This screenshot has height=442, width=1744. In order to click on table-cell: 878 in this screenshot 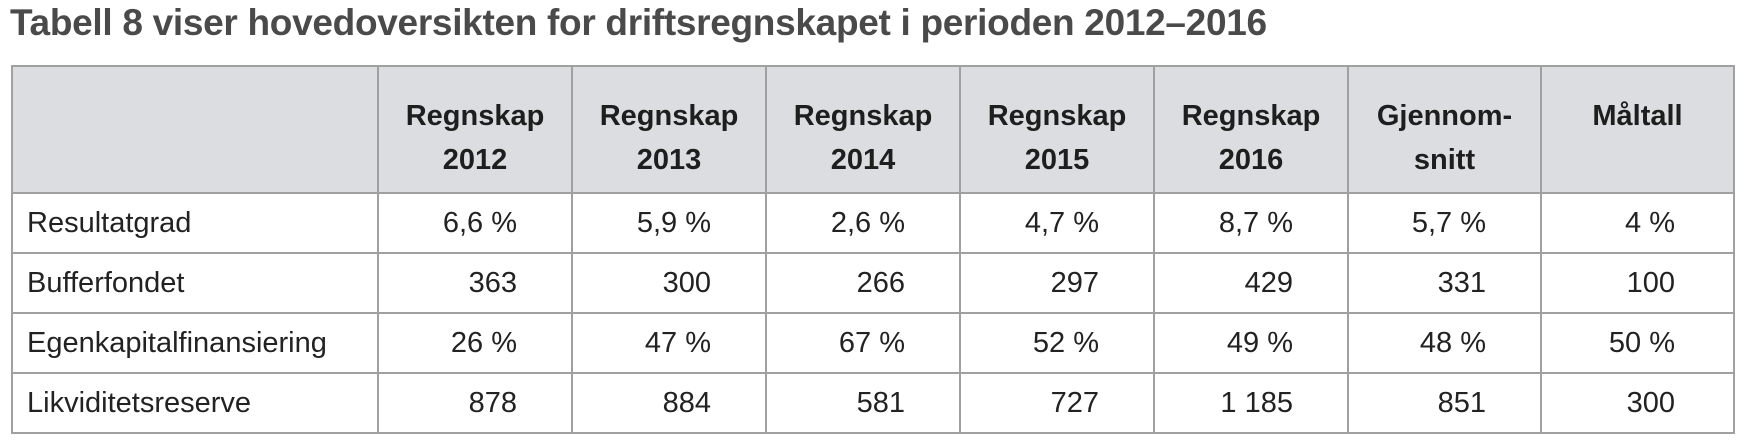, I will do `click(475, 403)`.